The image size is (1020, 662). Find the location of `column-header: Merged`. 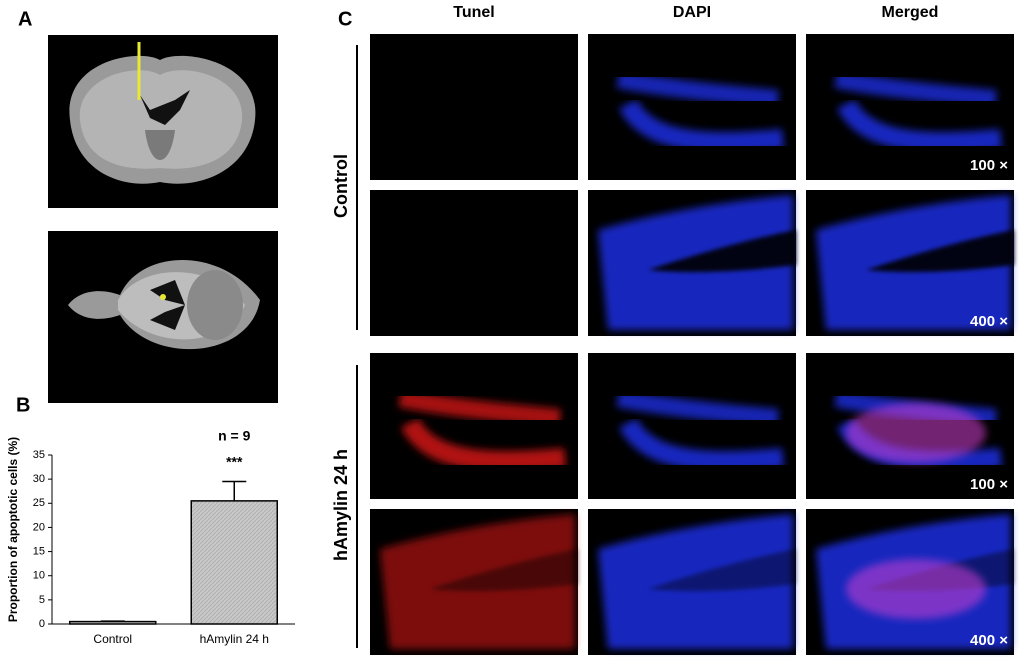

column-header: Merged is located at coordinates (910, 12).